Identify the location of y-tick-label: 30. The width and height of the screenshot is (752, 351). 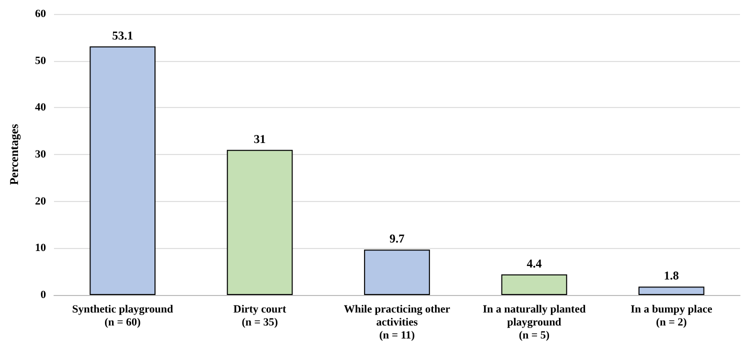
(40, 154).